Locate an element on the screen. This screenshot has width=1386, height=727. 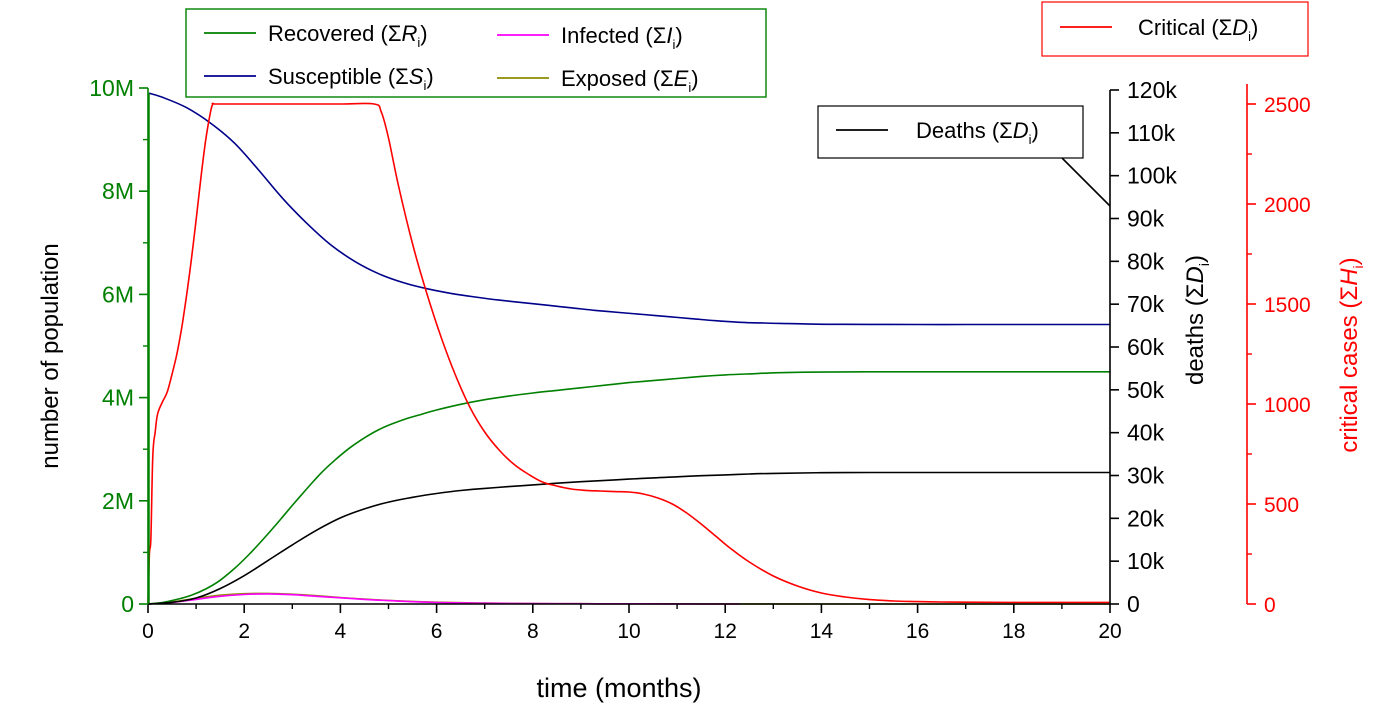
x-tick-label: 10 is located at coordinates (628, 631).